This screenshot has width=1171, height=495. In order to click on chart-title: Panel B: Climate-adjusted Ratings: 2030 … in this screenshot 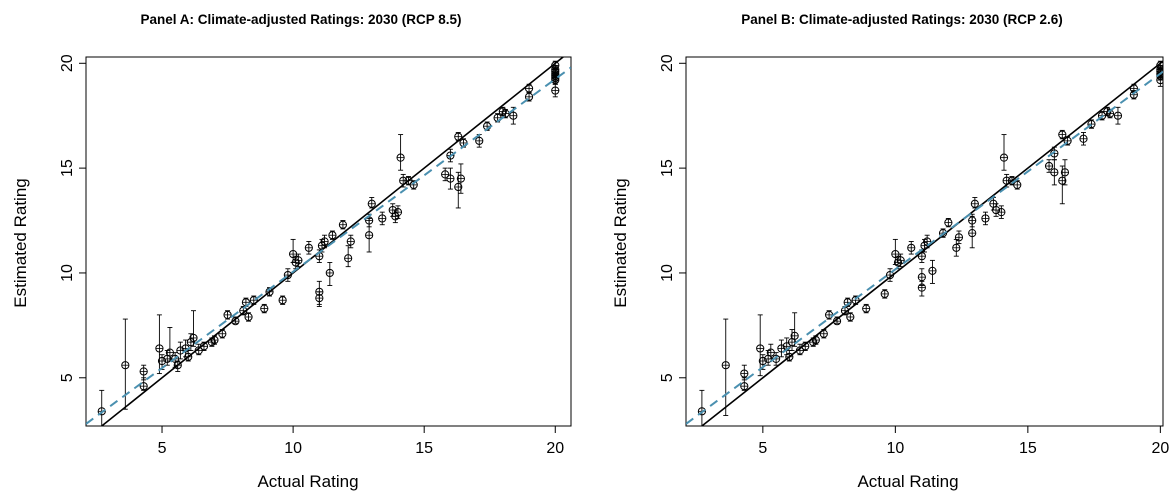, I will do `click(902, 19)`.